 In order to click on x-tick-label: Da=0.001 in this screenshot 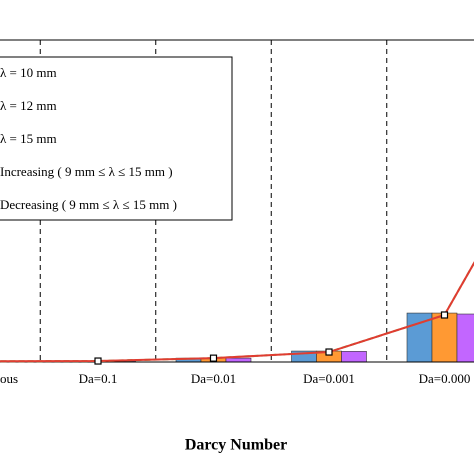, I will do `click(329, 378)`.